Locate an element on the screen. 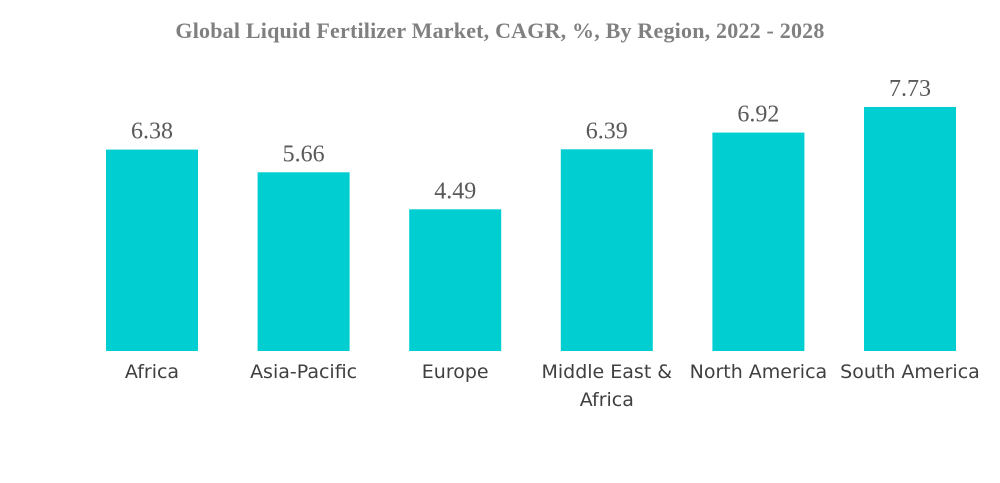 This screenshot has height=483, width=1000. bar-europe is located at coordinates (455, 280).